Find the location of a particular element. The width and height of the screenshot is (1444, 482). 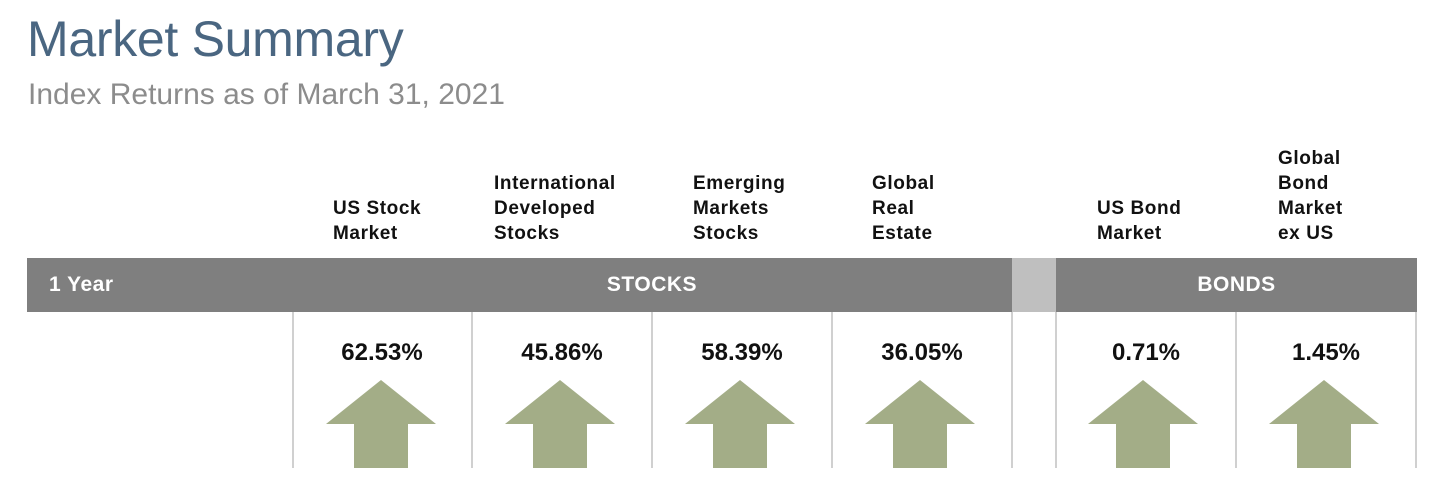

band-separator is located at coordinates (1034, 285).